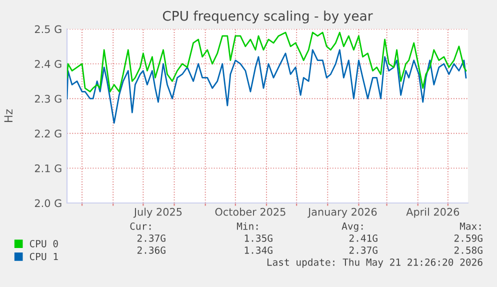  What do you see at coordinates (352, 227) in the screenshot?
I see `text: Avg:` at bounding box center [352, 227].